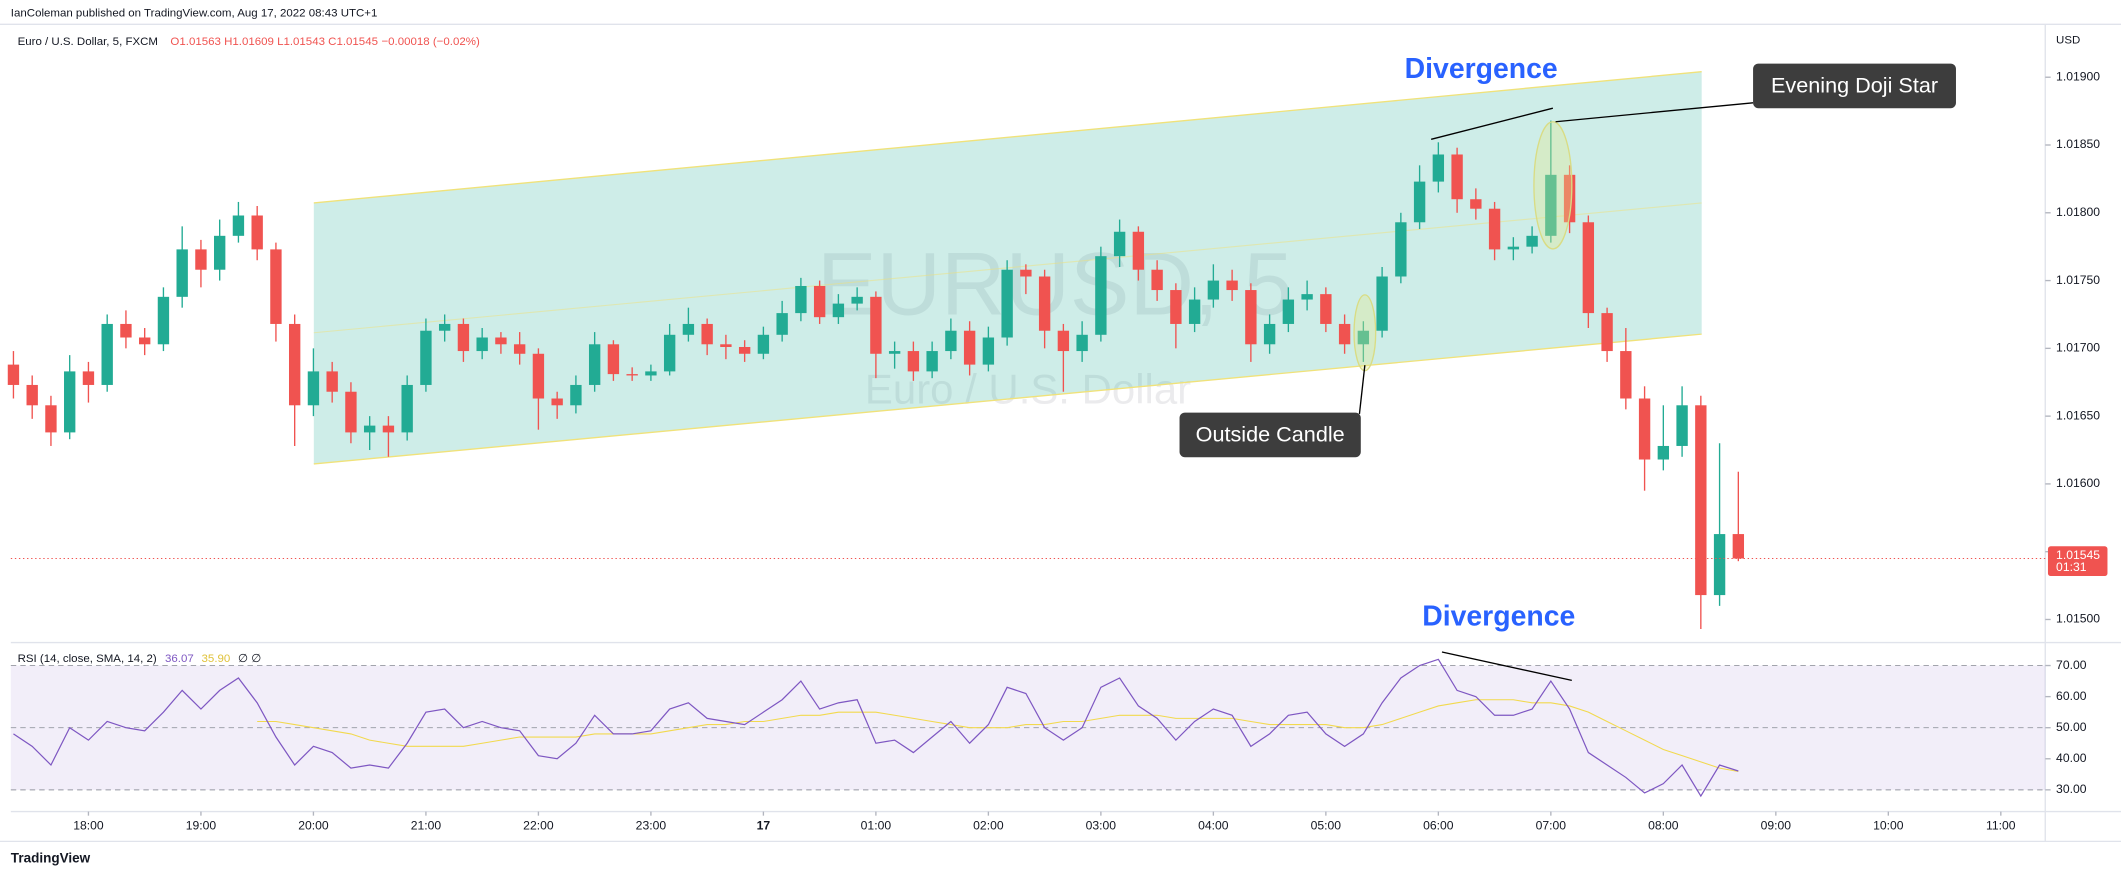  Describe the element at coordinates (2077, 561) in the screenshot. I see `last-price-tag` at that location.